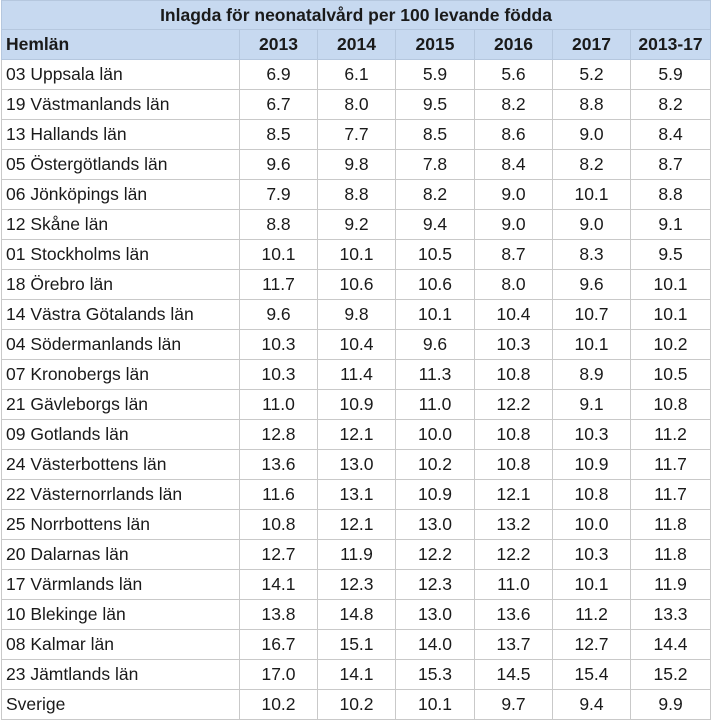 The image size is (711, 721). What do you see at coordinates (278, 644) in the screenshot?
I see `value-cell: 16.7` at bounding box center [278, 644].